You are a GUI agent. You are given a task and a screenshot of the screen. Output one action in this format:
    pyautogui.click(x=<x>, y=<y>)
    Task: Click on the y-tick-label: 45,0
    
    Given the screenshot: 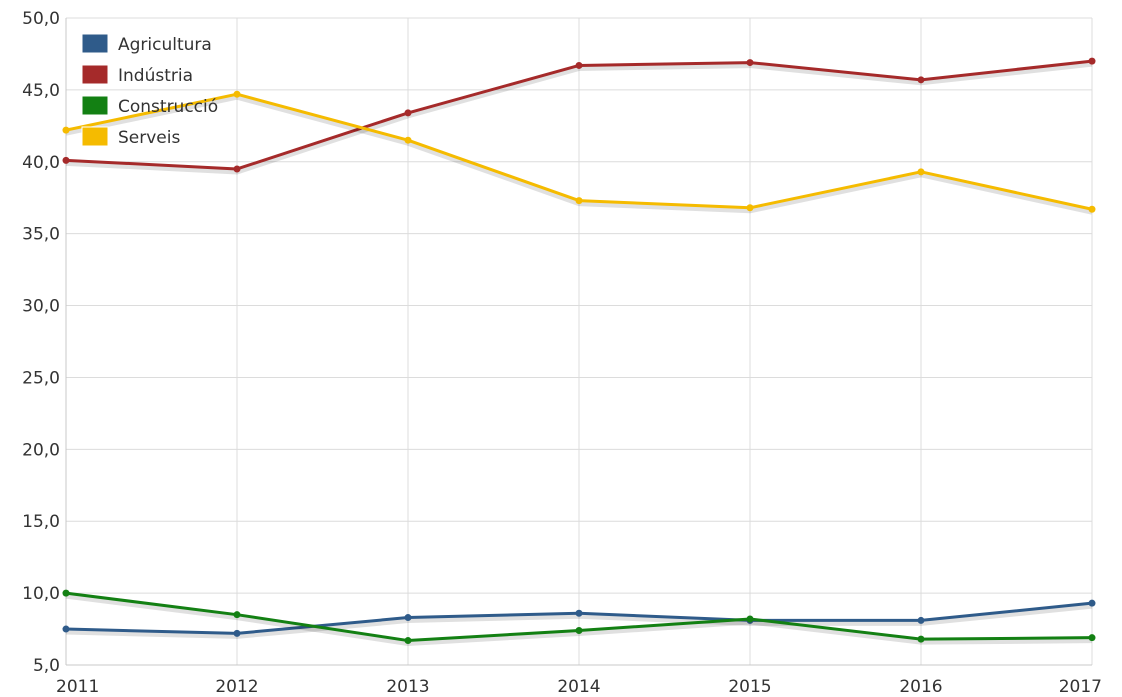 What is the action you would take?
    pyautogui.click(x=41, y=91)
    